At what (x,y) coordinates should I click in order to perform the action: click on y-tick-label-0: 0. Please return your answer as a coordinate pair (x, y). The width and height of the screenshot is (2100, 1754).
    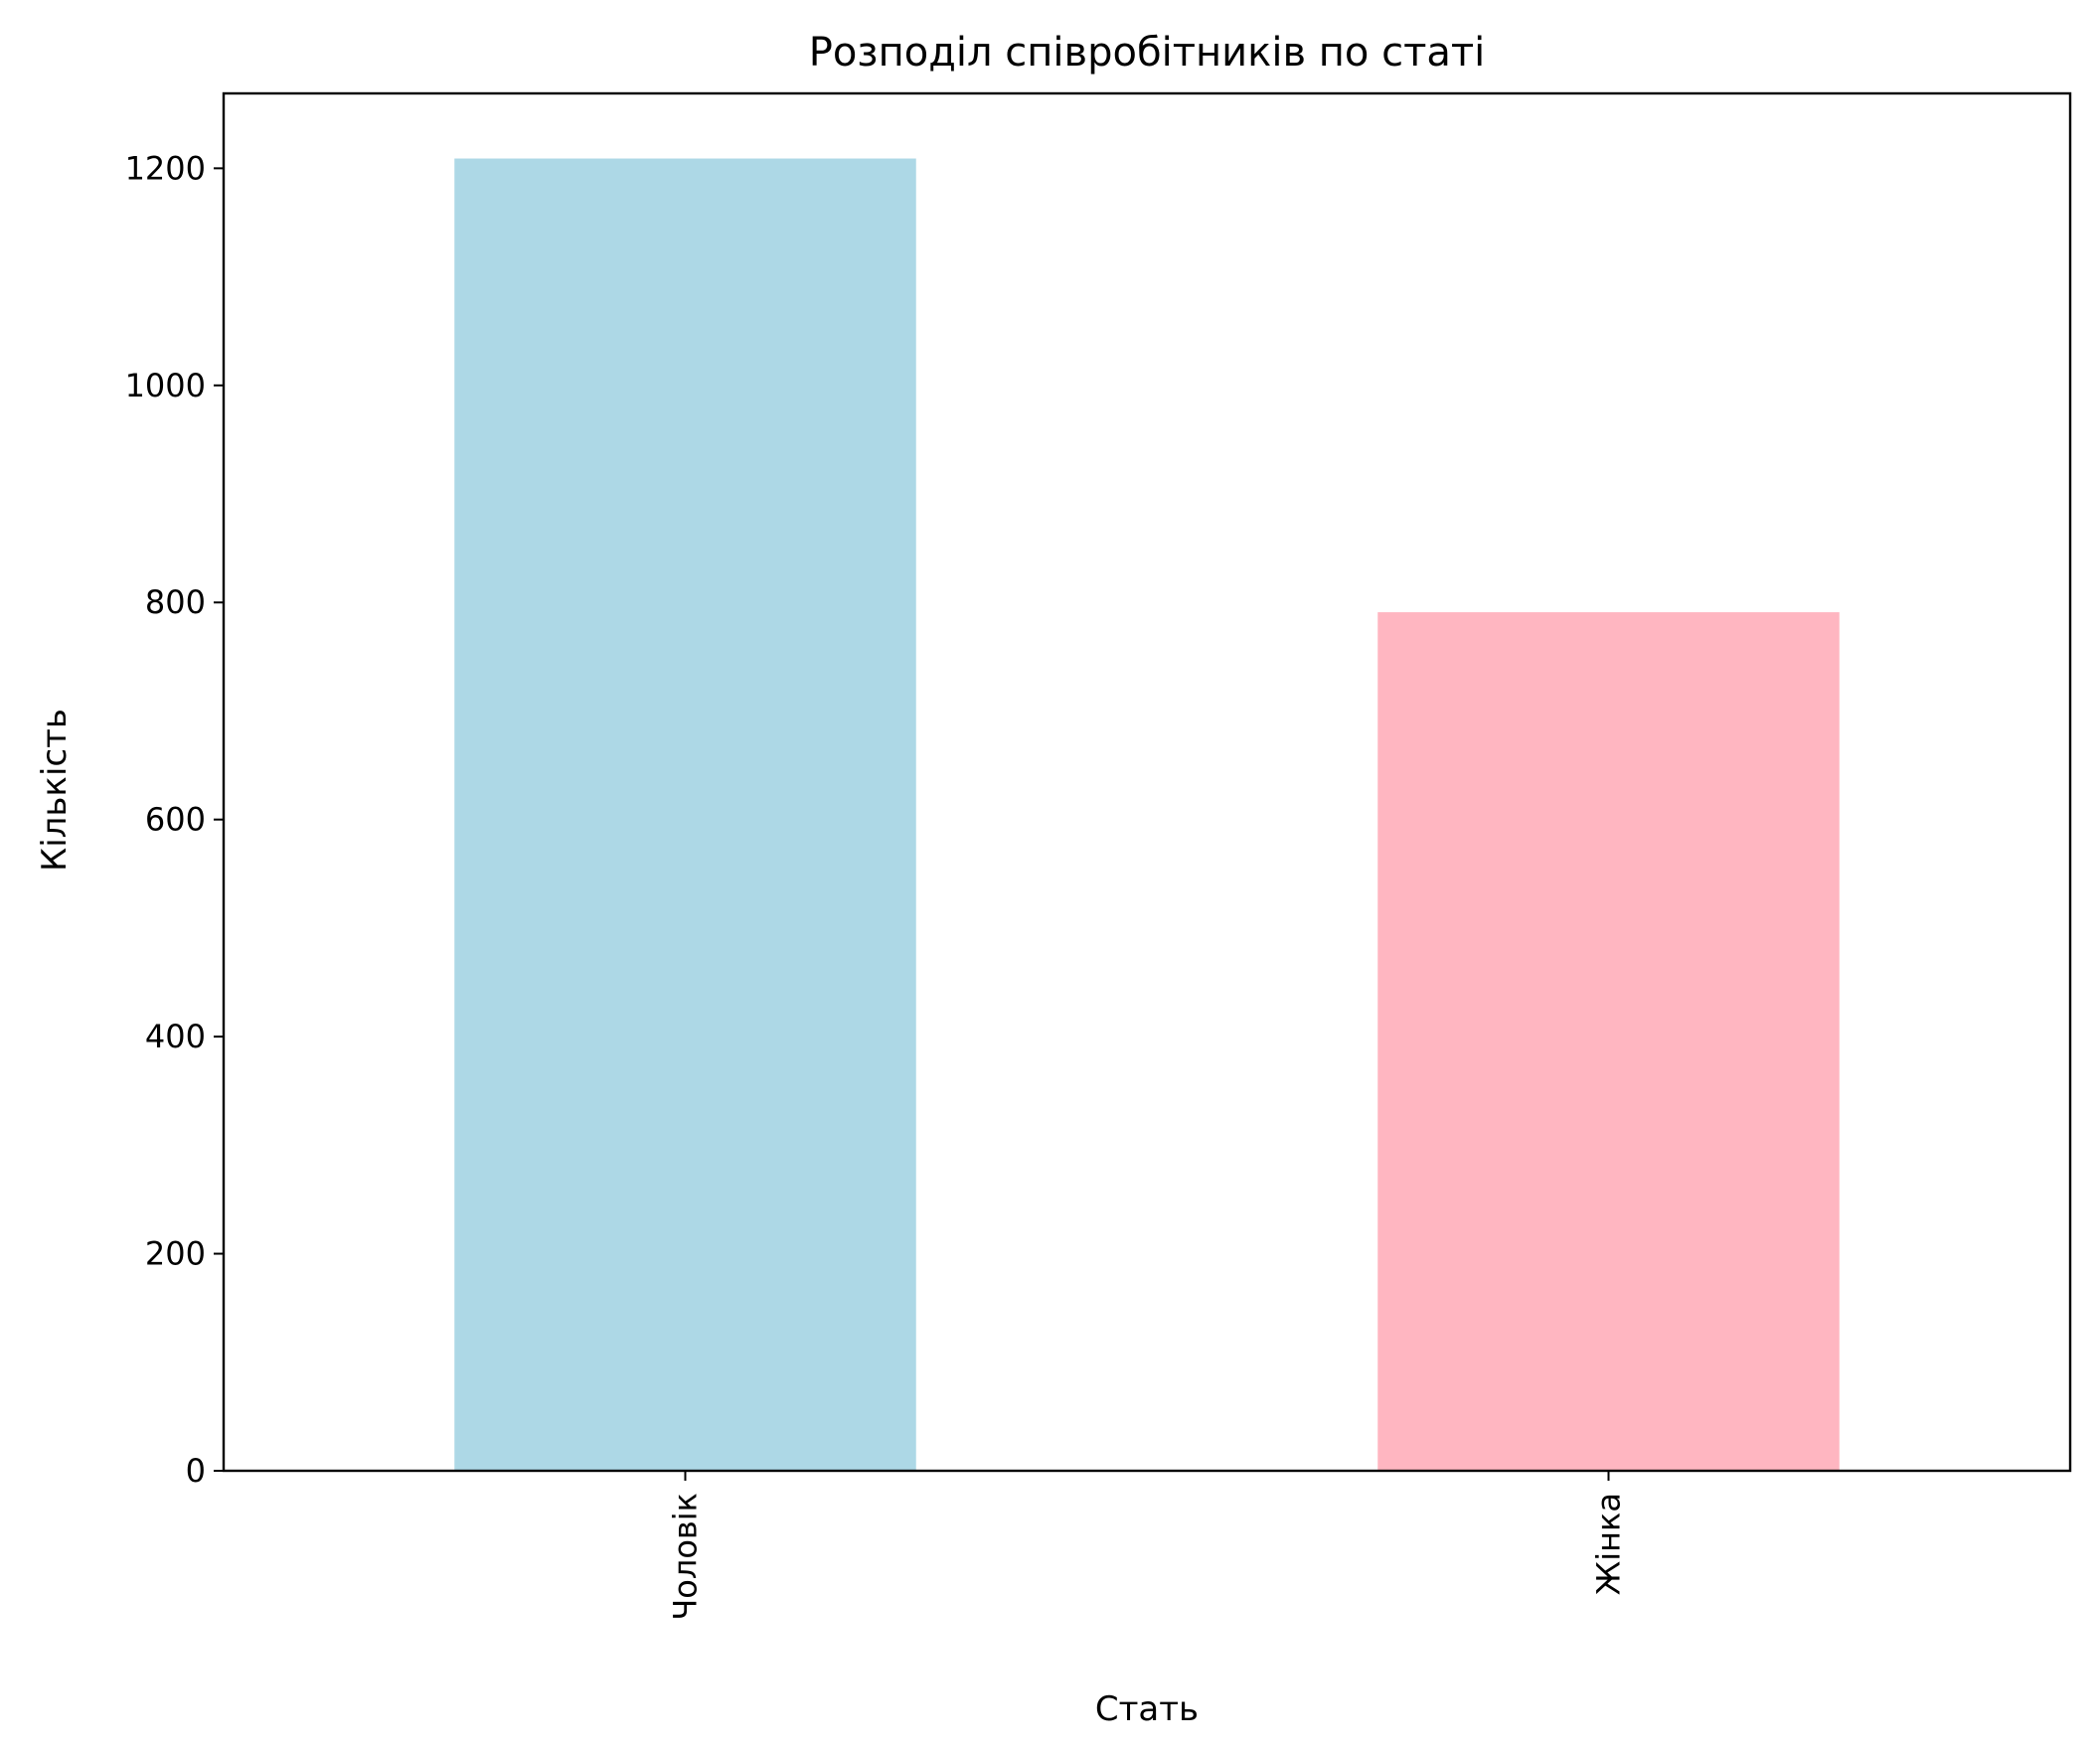
    Looking at the image, I should click on (196, 1471).